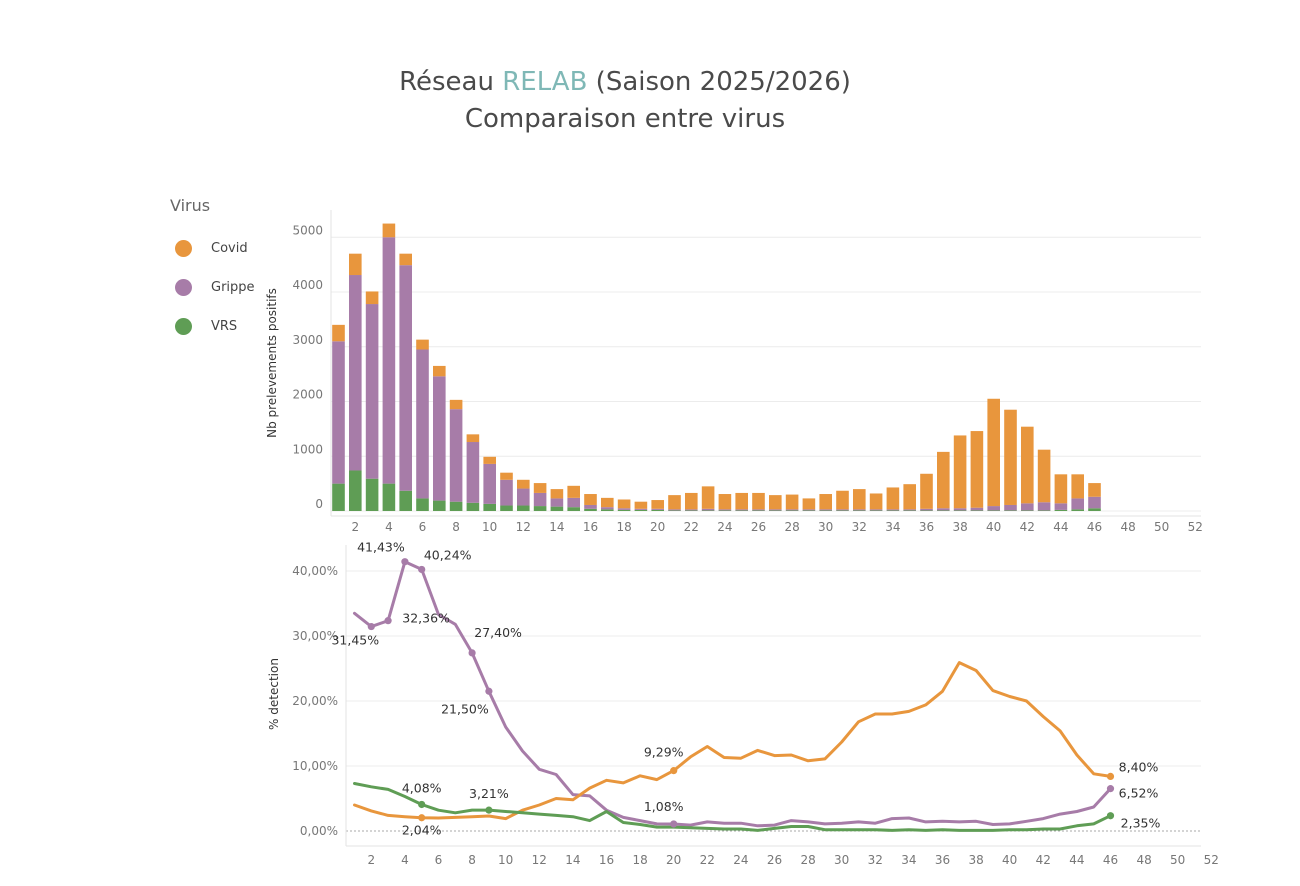  What do you see at coordinates (212, 287) in the screenshot?
I see `legend-item-grippe: Grippe` at bounding box center [212, 287].